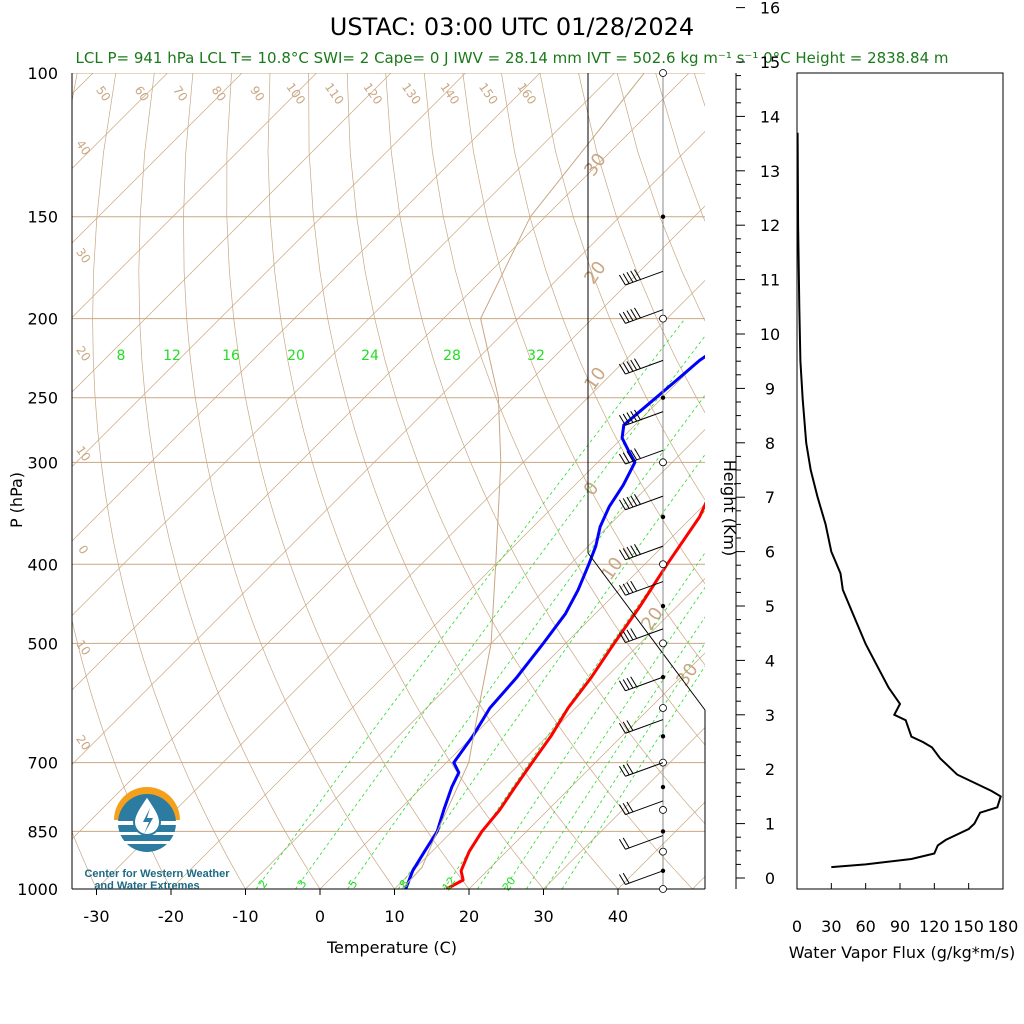 Image resolution: width=1024 pixels, height=1024 pixels. What do you see at coordinates (618, 916) in the screenshot?
I see `x-tick-label: 40` at bounding box center [618, 916].